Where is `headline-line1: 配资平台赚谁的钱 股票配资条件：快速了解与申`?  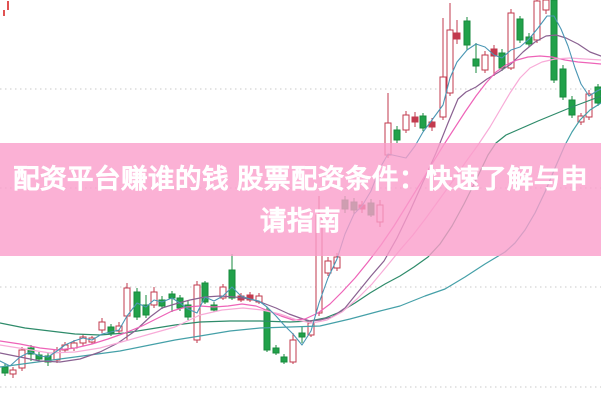
headline-line1: 配资平台赚谁的钱 股票配资条件：快速了解与申 is located at coordinates (300, 178).